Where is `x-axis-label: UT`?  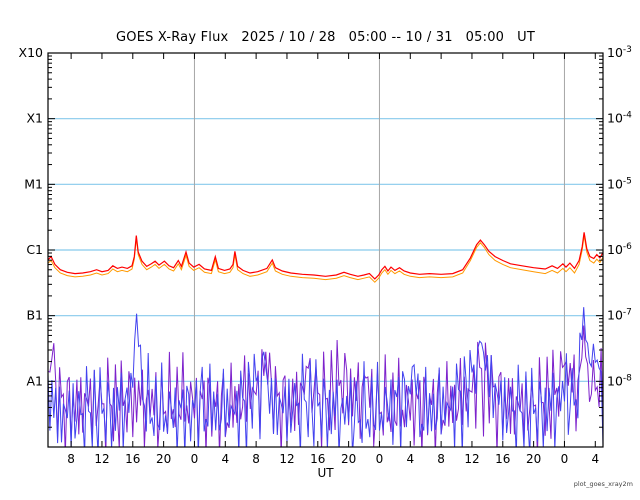
x-axis-label: UT is located at coordinates (325, 473).